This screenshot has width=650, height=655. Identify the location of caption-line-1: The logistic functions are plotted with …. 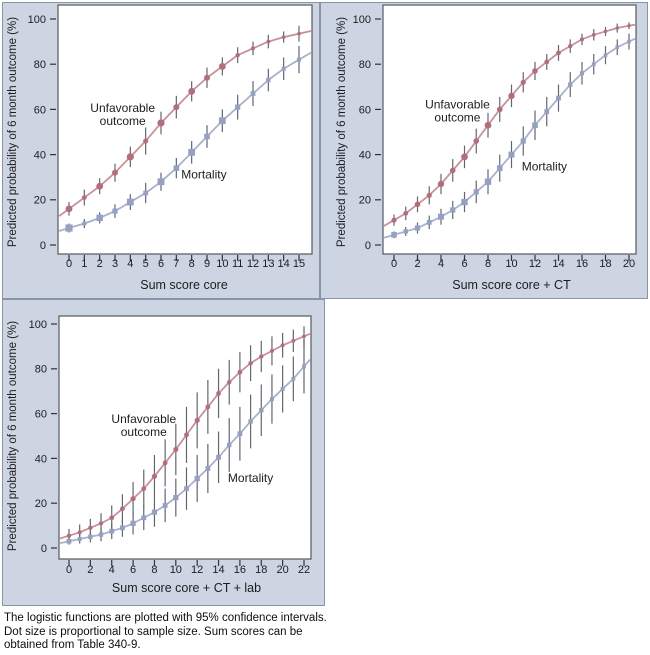
(165, 618).